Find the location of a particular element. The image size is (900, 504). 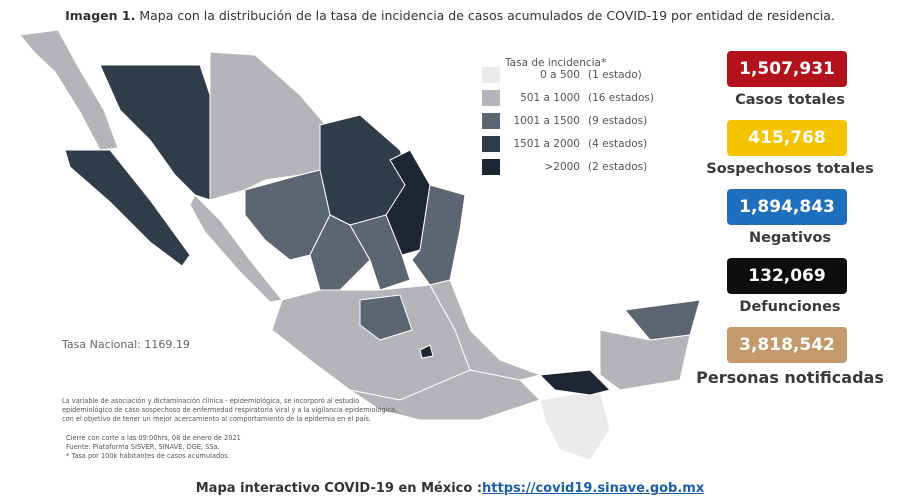

legend-item: 1001 a 1500 (9 estados) is located at coordinates (564, 121).